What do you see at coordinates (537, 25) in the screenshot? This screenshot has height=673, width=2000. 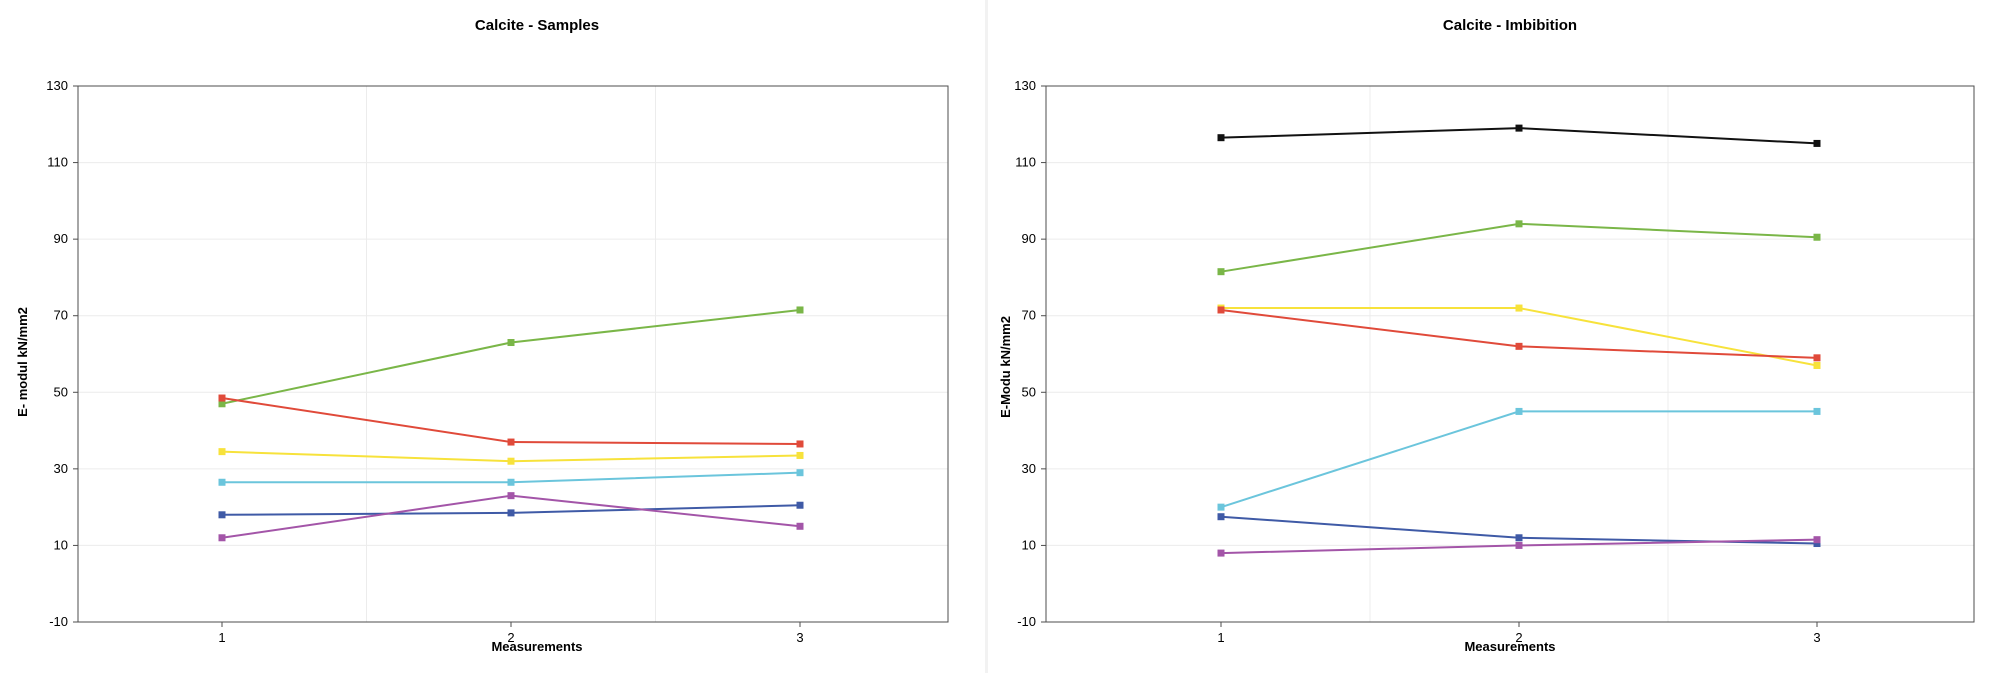 I see `chart-title: Calcite - Samples` at bounding box center [537, 25].